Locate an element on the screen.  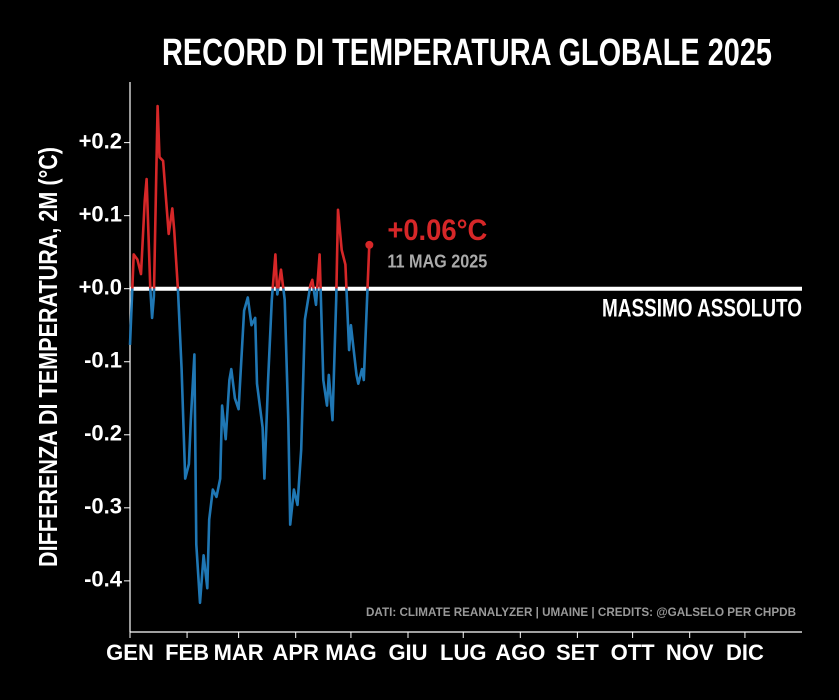
x-tick-label: GEN is located at coordinates (130, 652).